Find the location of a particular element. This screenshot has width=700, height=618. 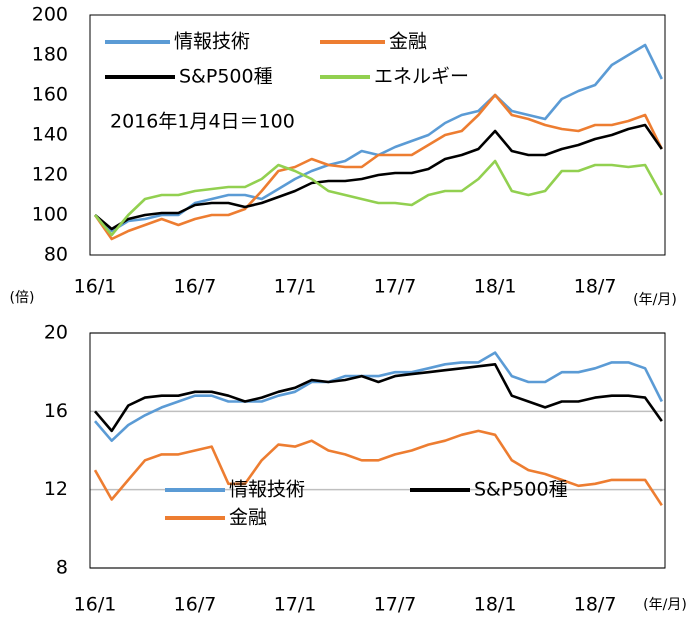

y-tick-label: 100 is located at coordinates (50, 215).